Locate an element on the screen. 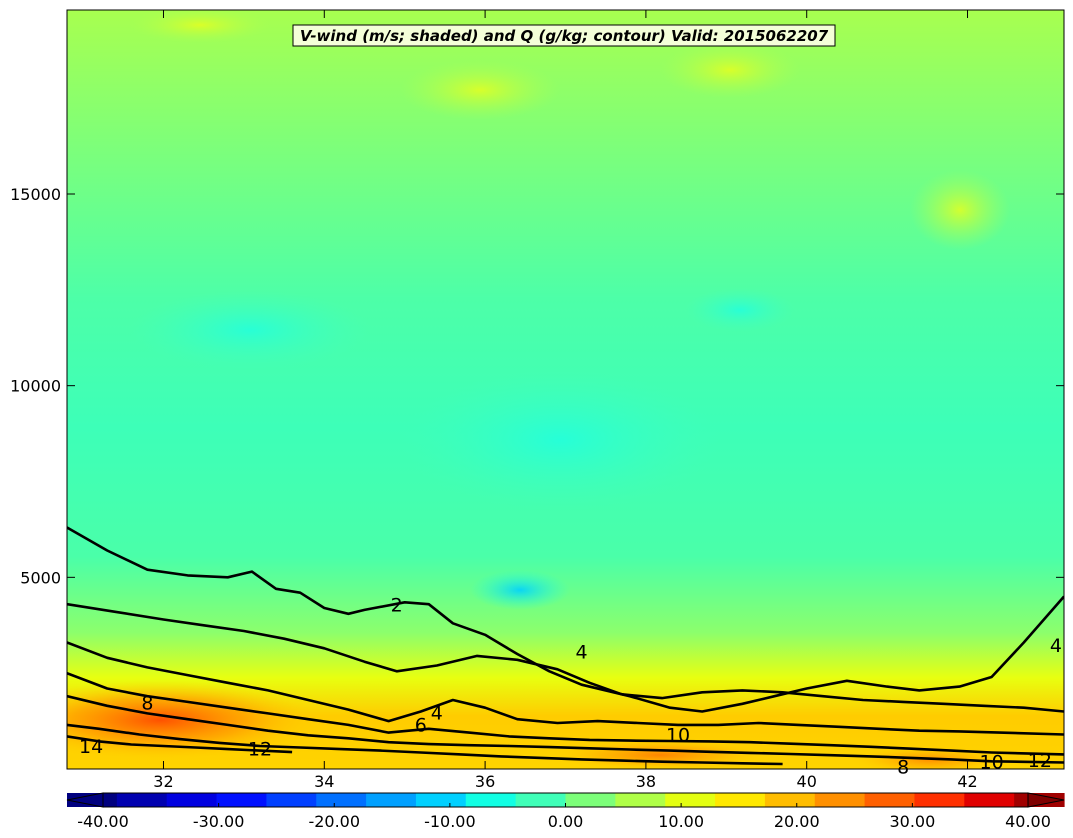  y-tick-label: 15000 is located at coordinates (35, 194).